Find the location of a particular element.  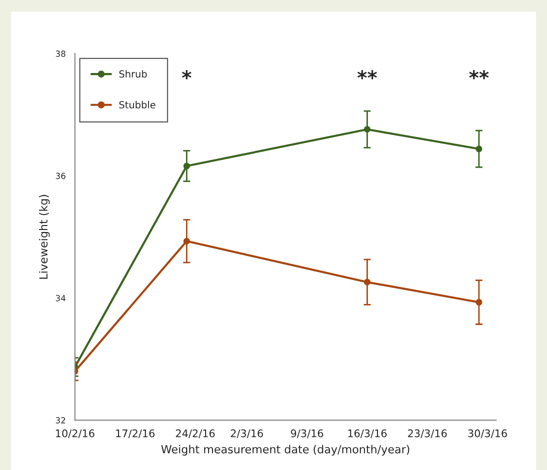

y-axis-title: Liveweight (kg) is located at coordinates (44, 236).